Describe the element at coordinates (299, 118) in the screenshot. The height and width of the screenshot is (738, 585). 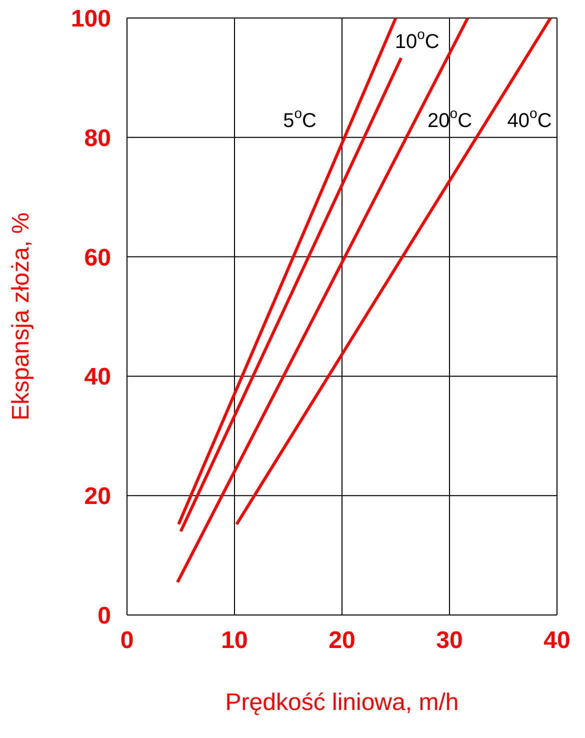
I see `series-label: 5$^{o}$C` at that location.